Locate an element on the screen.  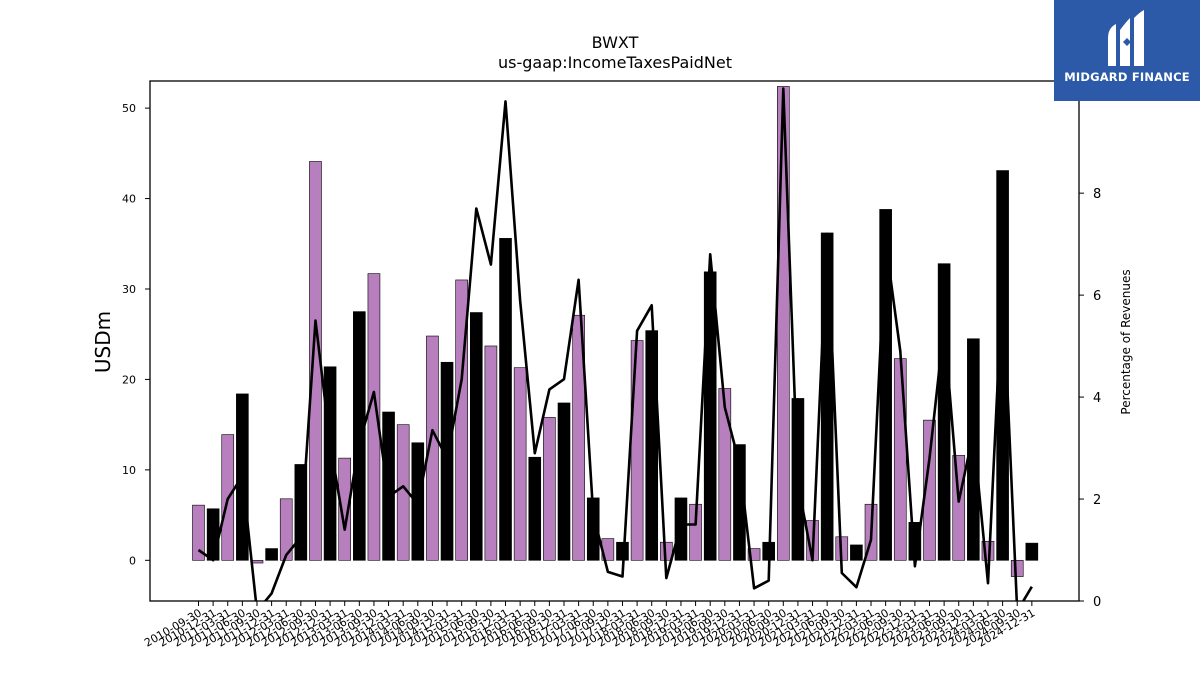
y-tick-label-0: 0 is located at coordinates (132, 560).